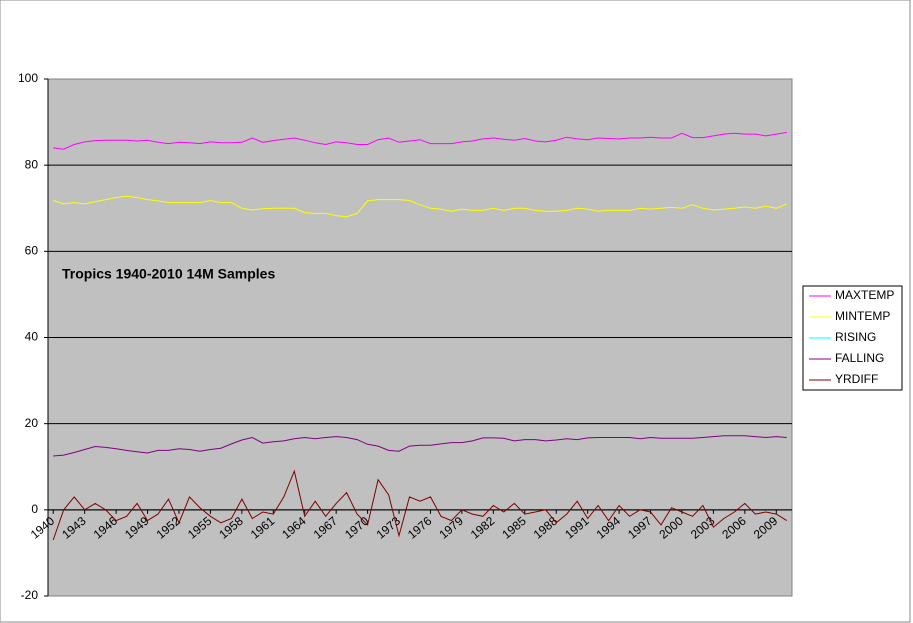 This screenshot has width=913, height=623. I want to click on legend-label: RISING, so click(855, 337).